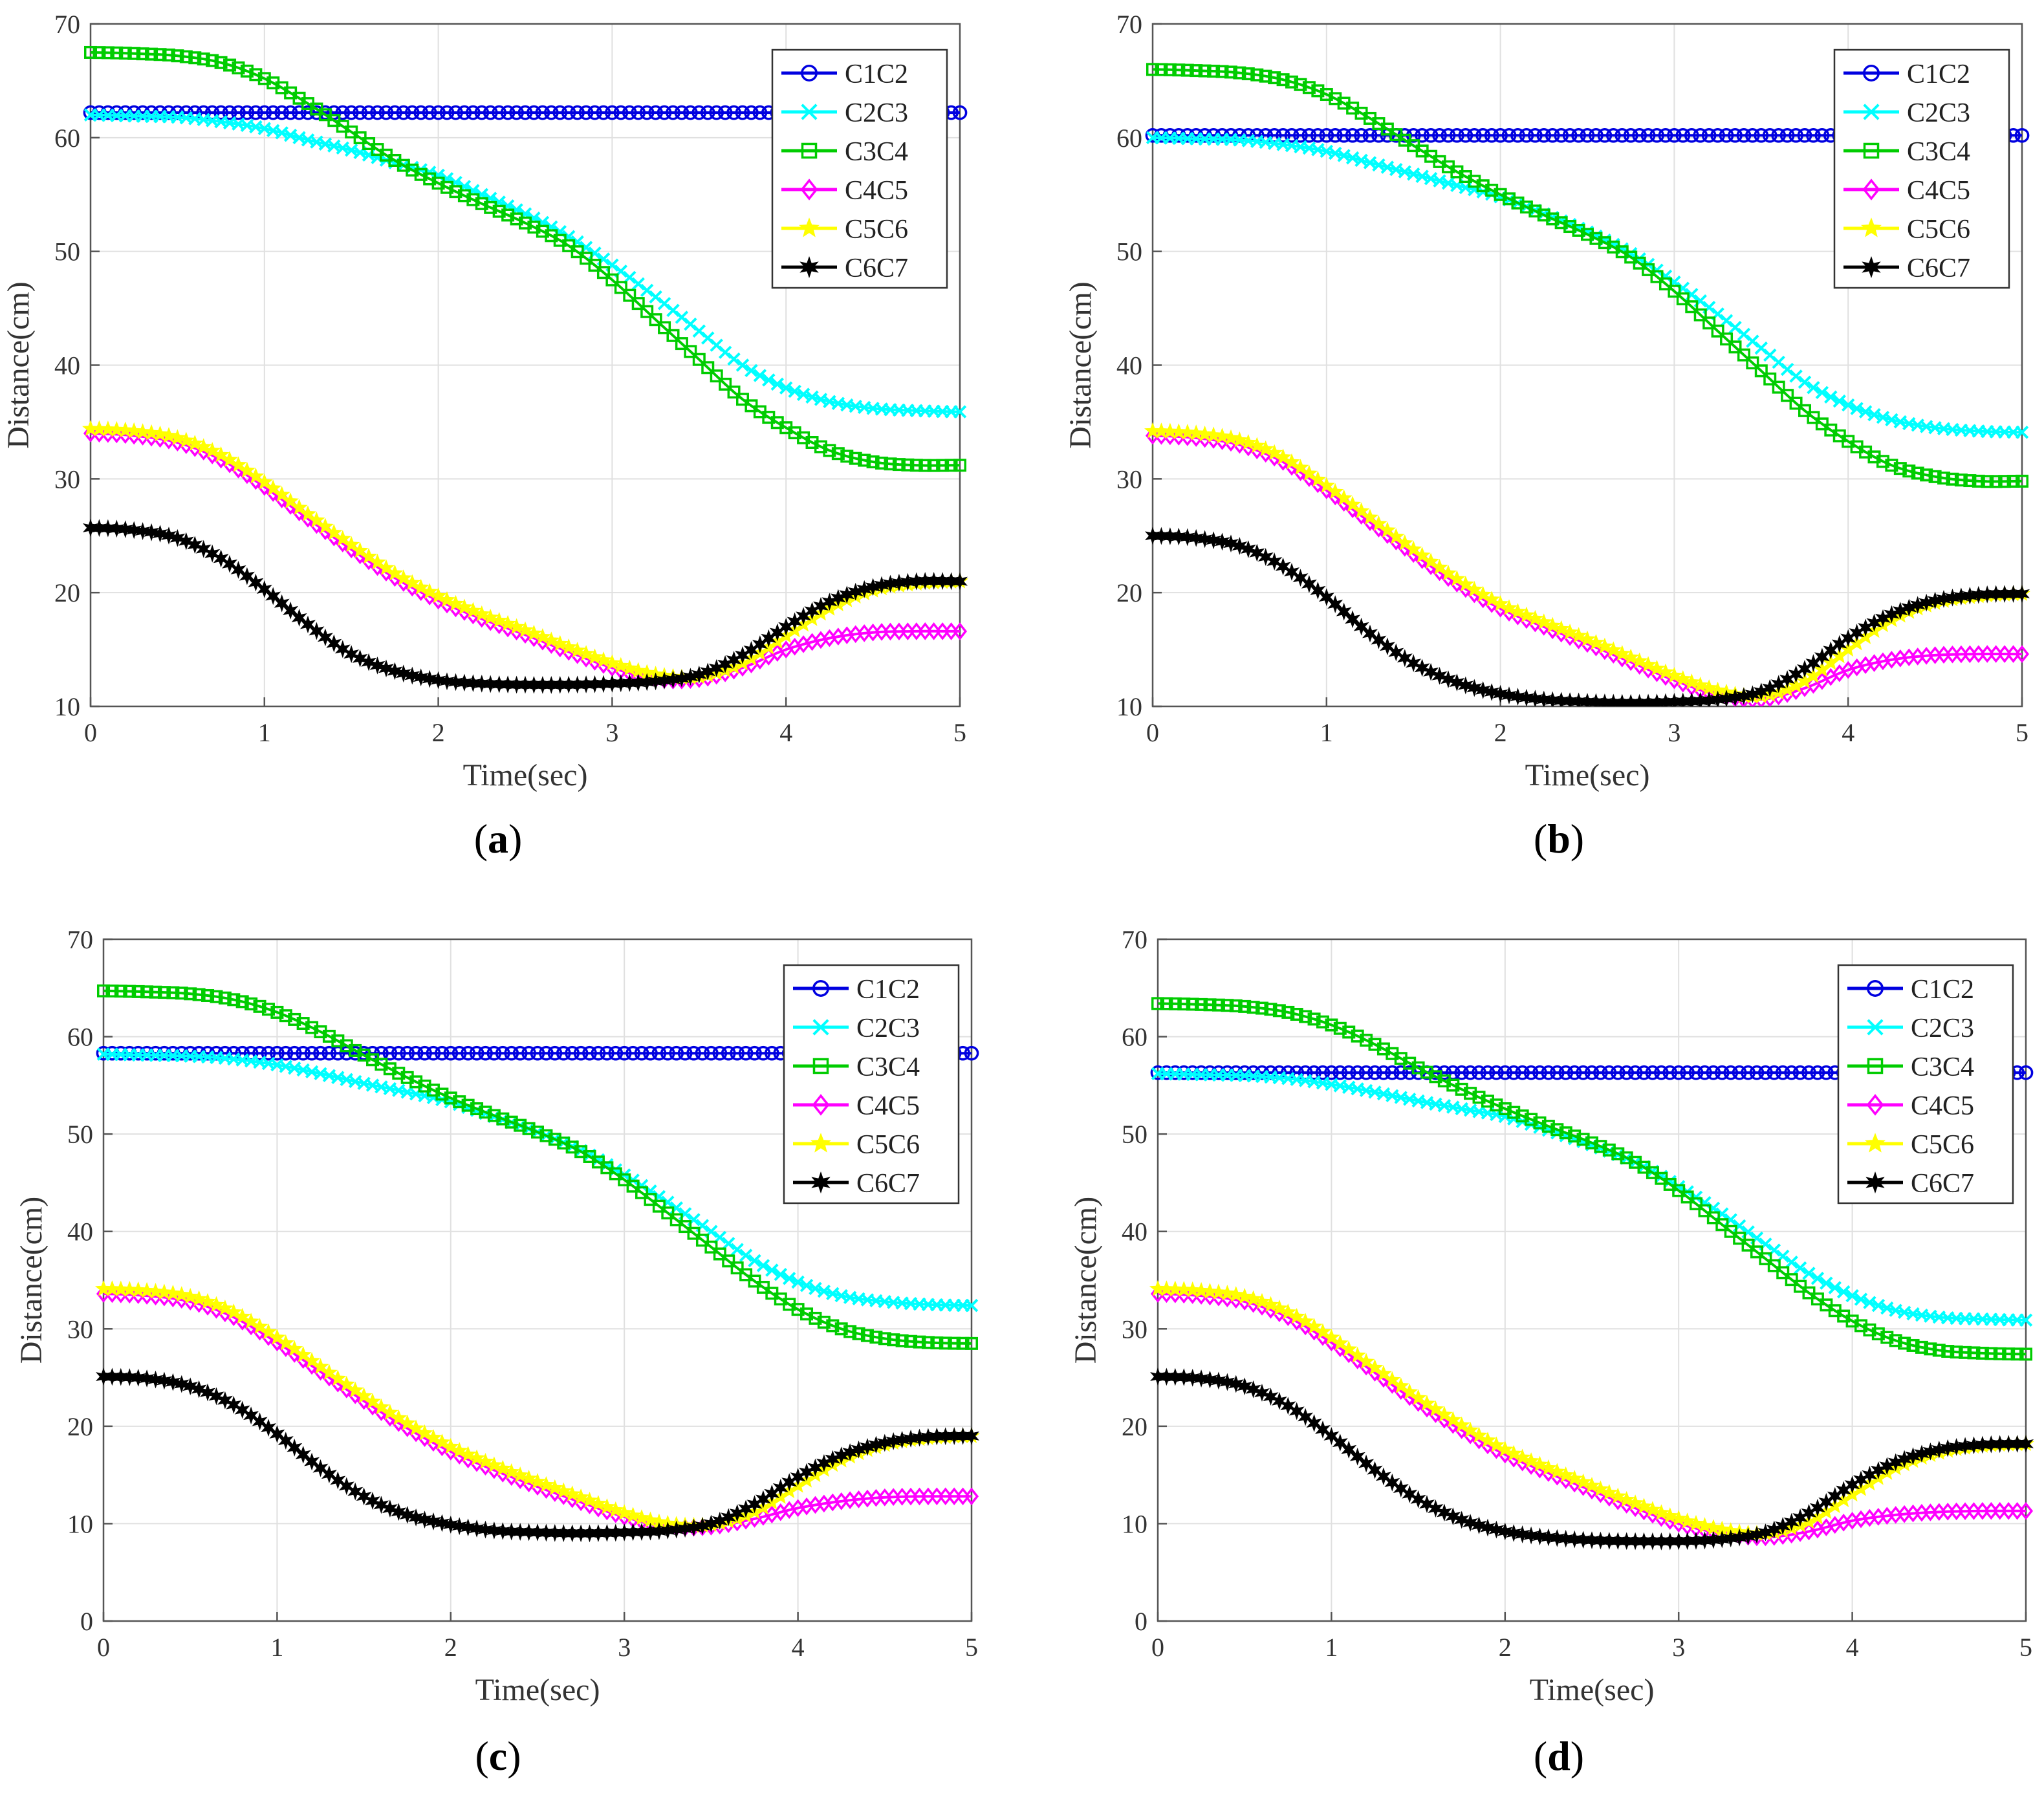  What do you see at coordinates (856, 1145) in the screenshot?
I see `legend-item-c5c6: C5C6` at bounding box center [856, 1145].